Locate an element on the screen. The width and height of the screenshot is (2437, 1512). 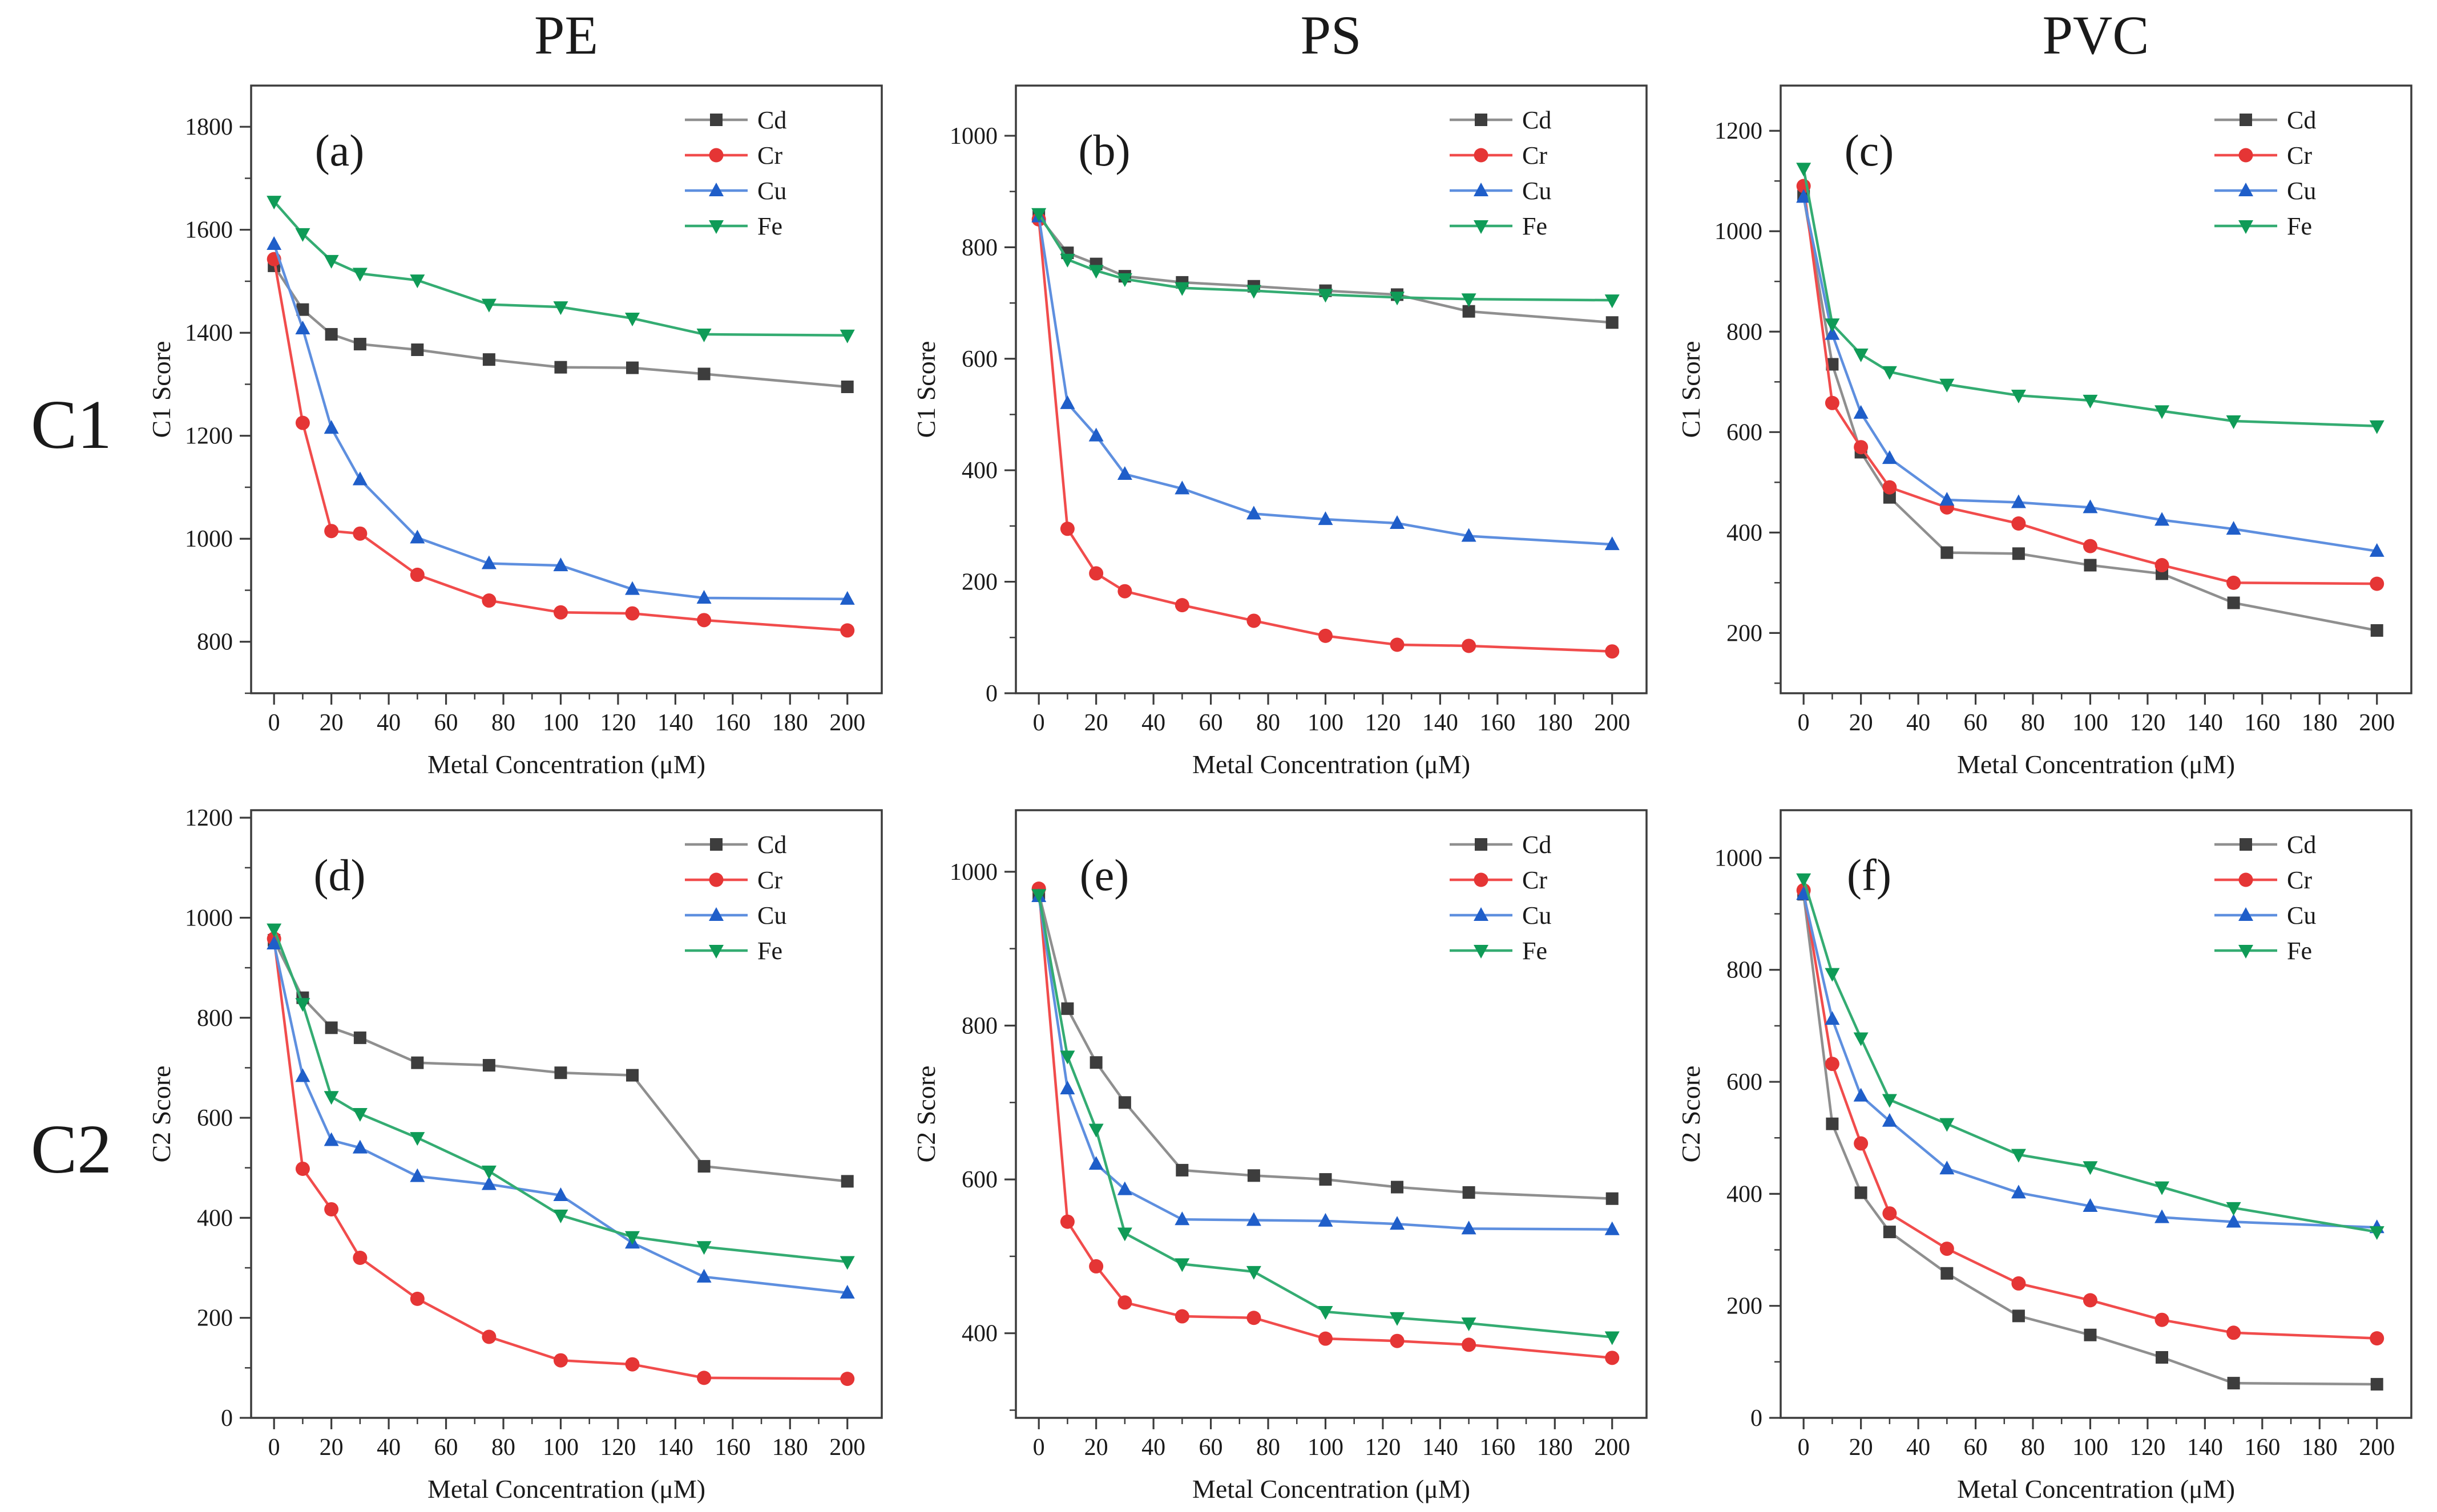
x-tick-label: 180 is located at coordinates (790, 723).